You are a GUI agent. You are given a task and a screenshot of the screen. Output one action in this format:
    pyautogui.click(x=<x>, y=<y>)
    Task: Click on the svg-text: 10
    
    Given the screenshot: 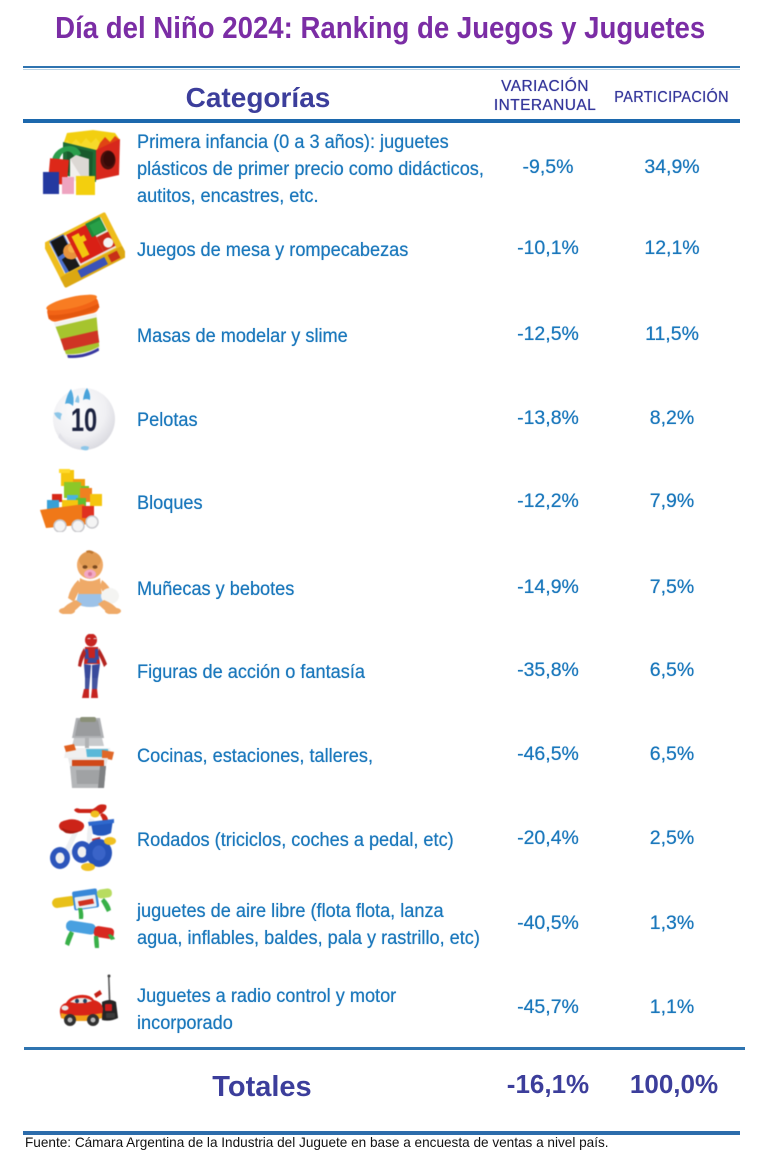 What is the action you would take?
    pyautogui.click(x=84, y=420)
    